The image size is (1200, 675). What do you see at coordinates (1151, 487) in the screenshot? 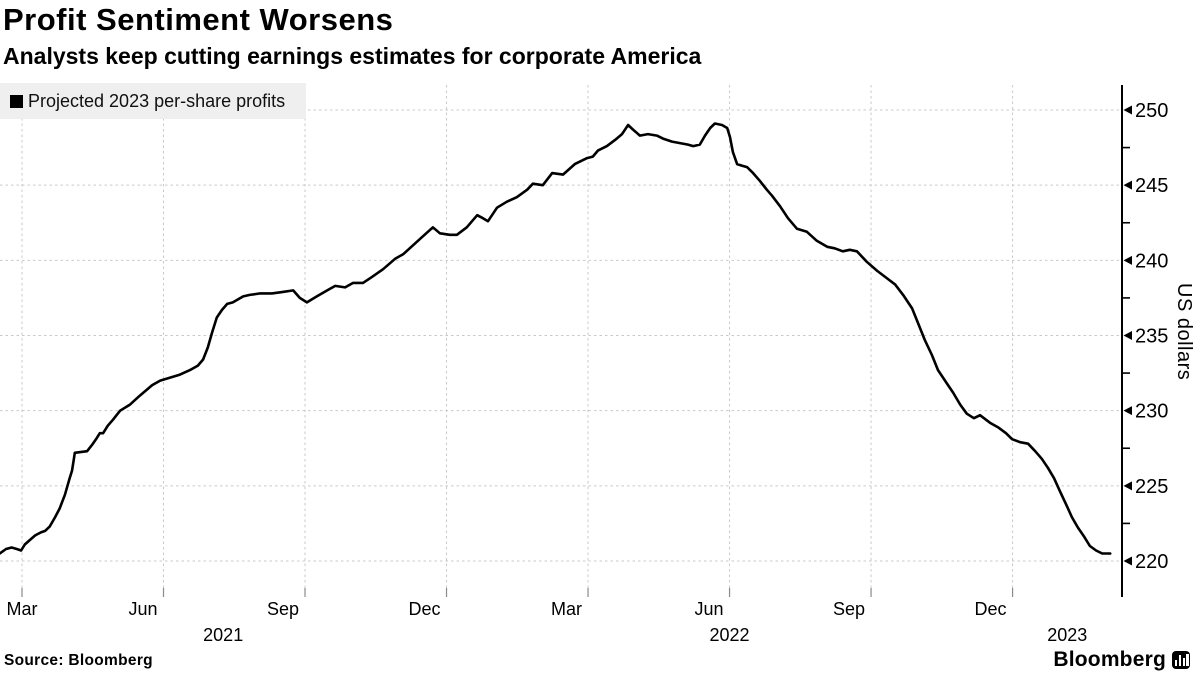
I see `y-tick-label: 225` at bounding box center [1151, 487].